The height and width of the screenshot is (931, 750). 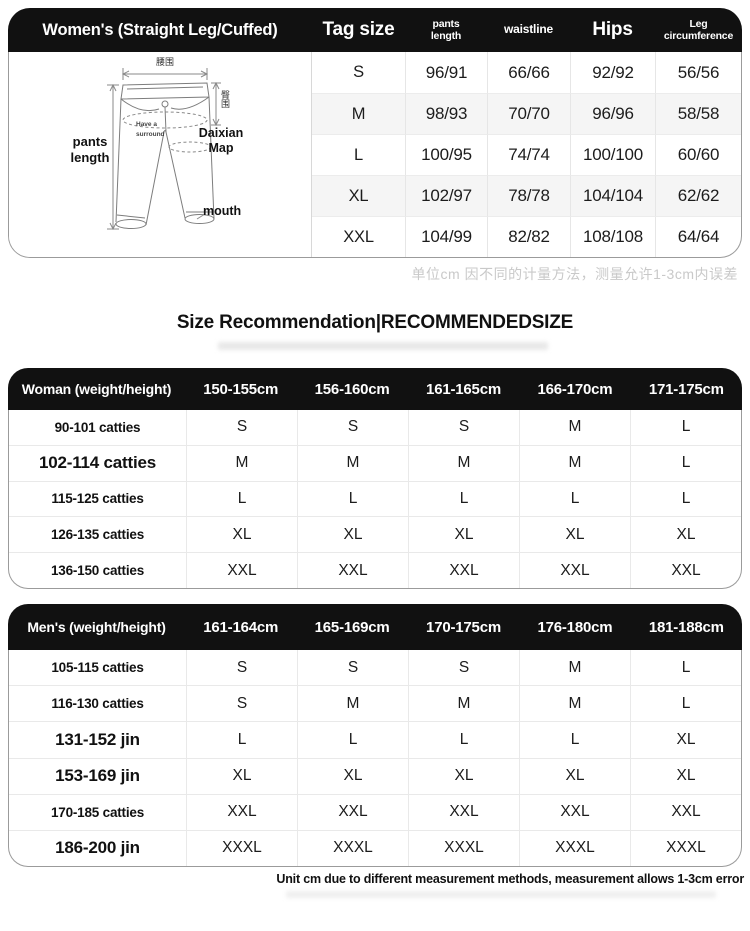 I want to click on height-column-header: 165-169cm, so click(x=352, y=627).